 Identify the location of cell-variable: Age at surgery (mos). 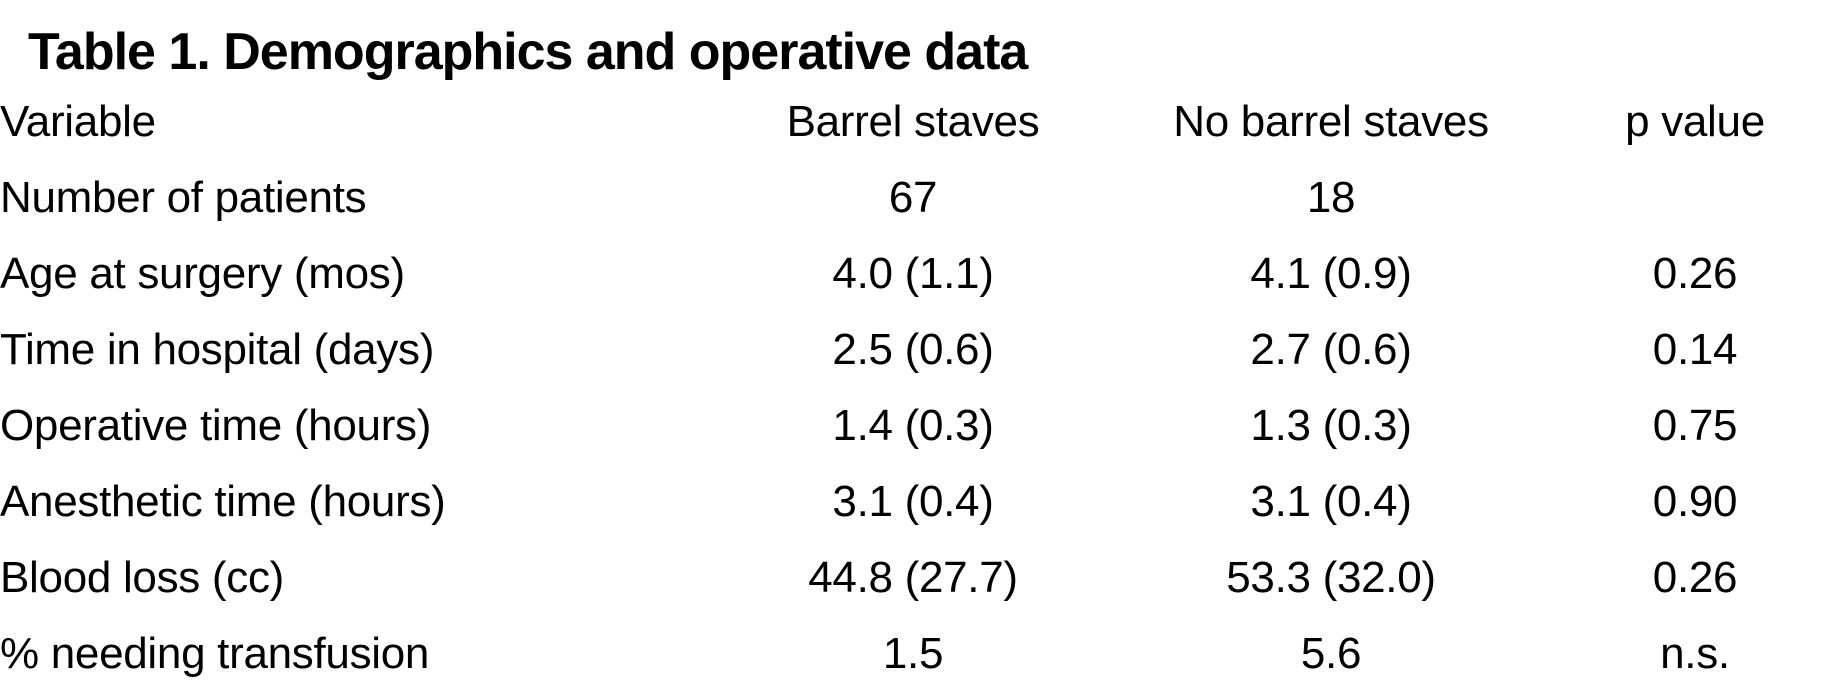
(202, 273).